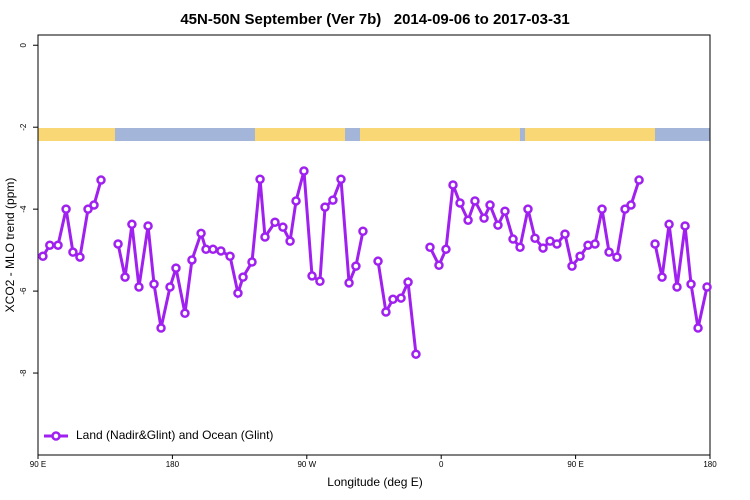  What do you see at coordinates (23, 44) in the screenshot?
I see `y-tick-label: 0` at bounding box center [23, 44].